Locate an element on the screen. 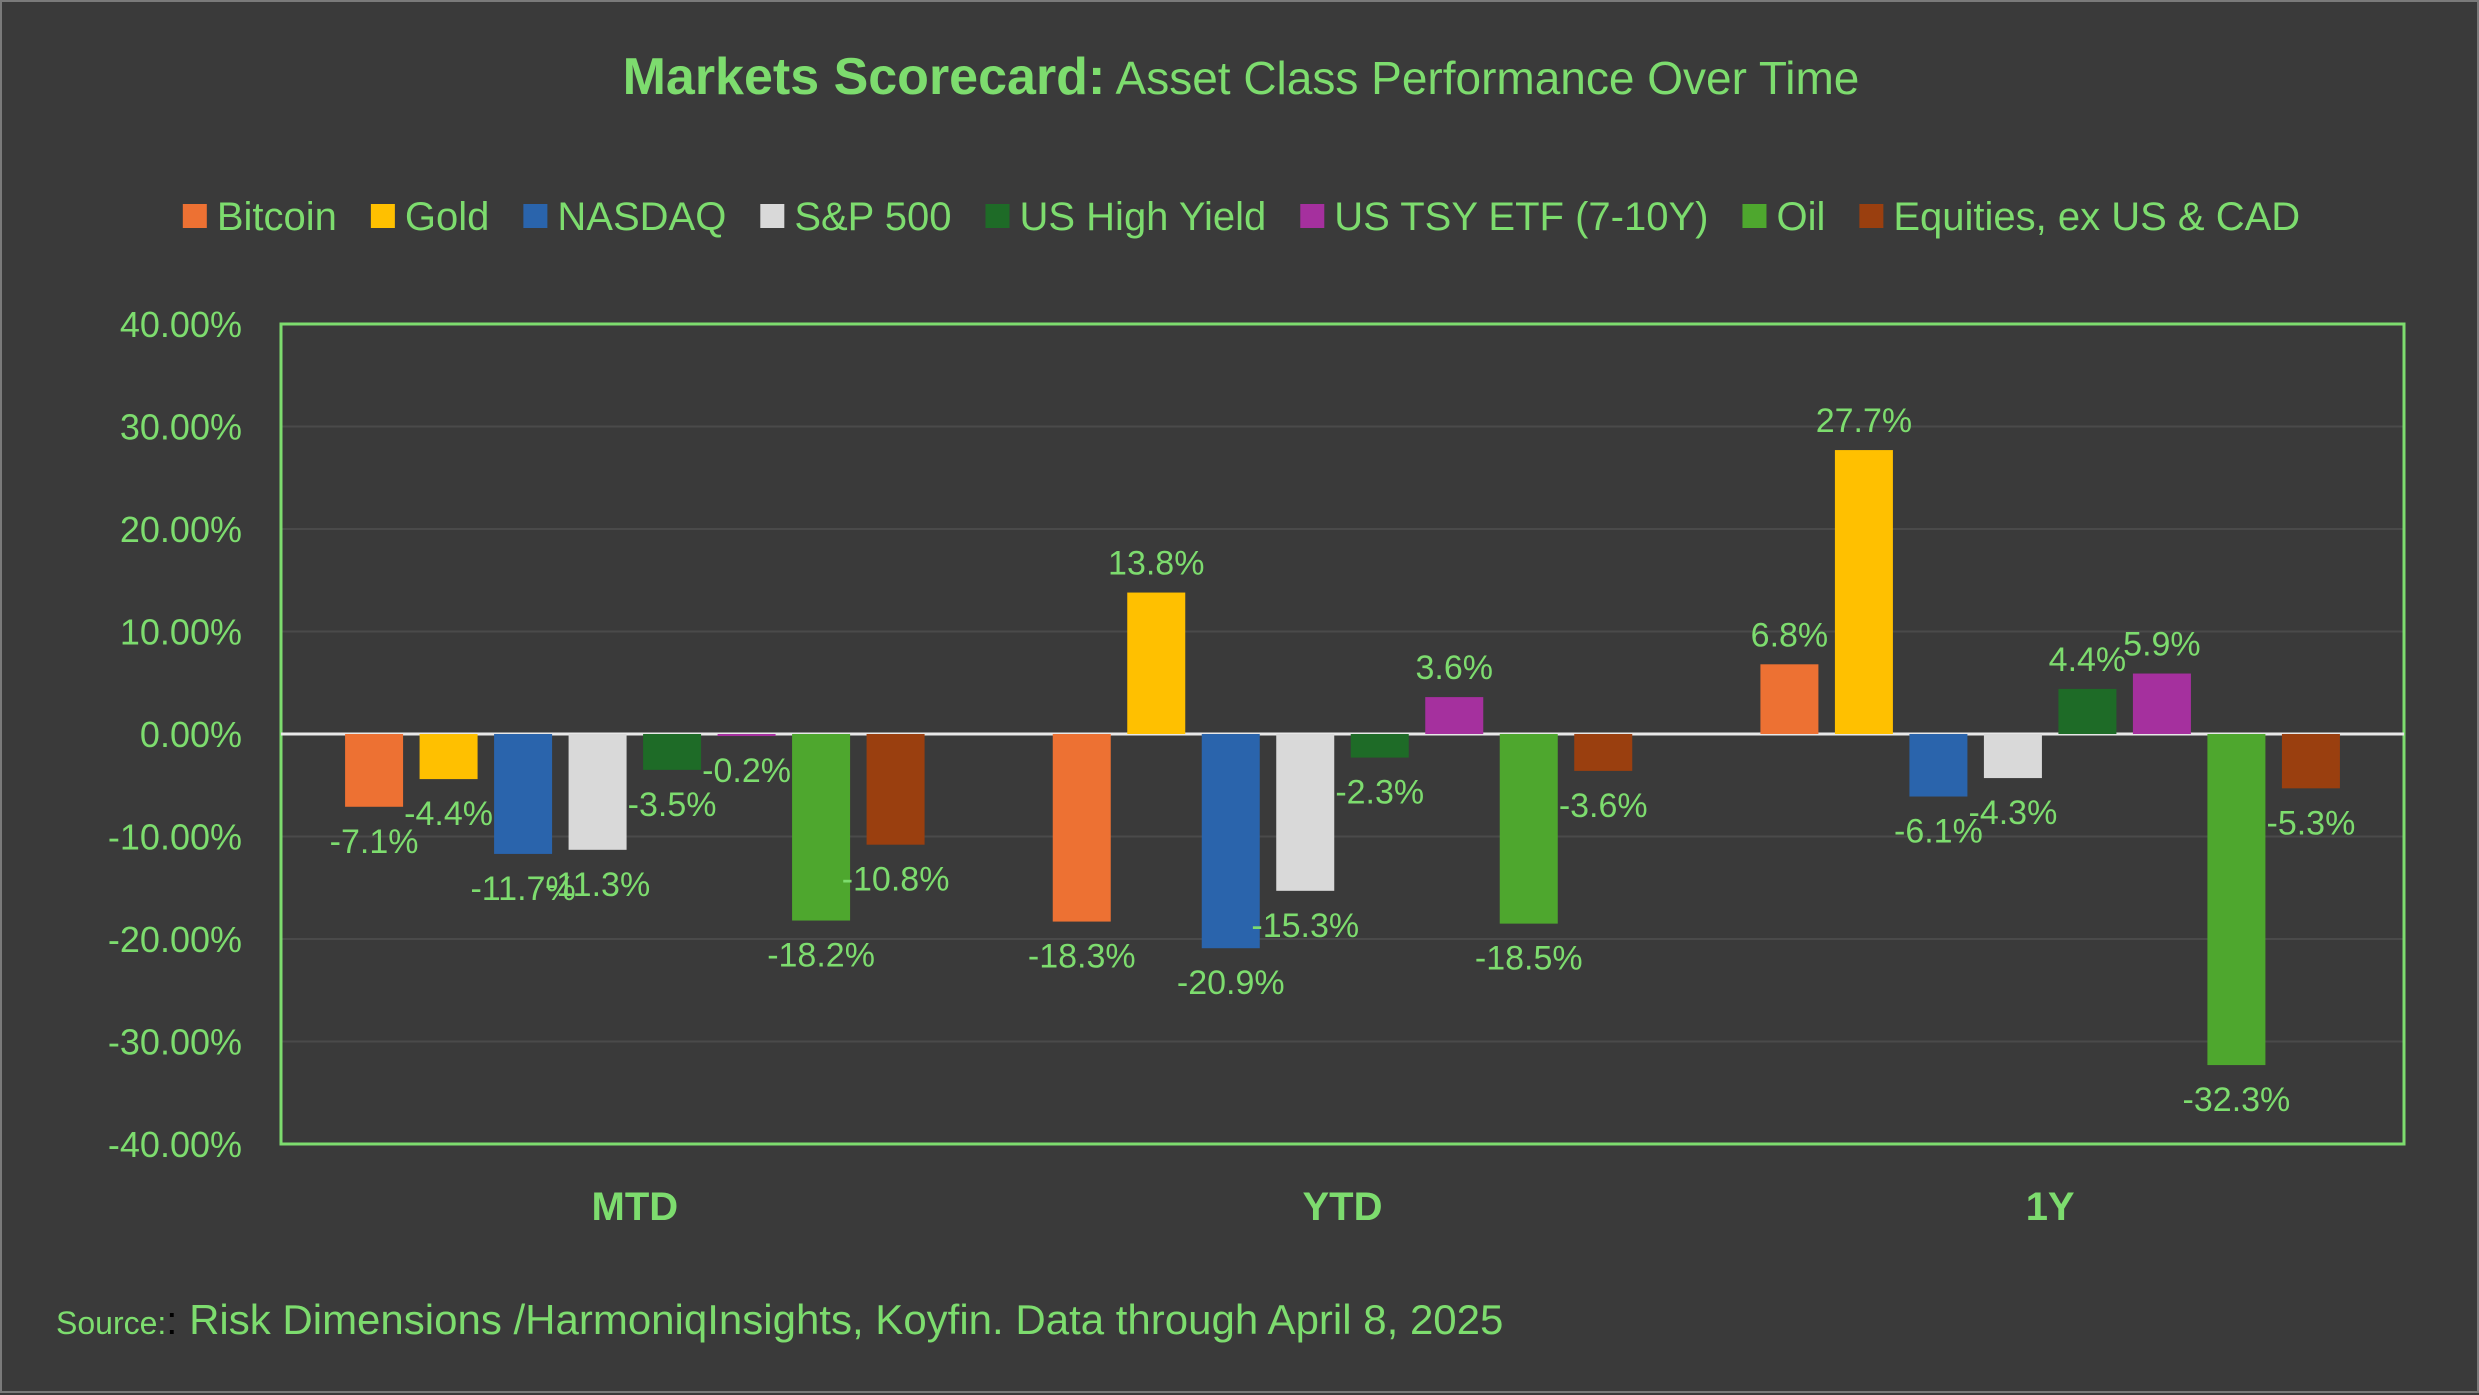 This screenshot has height=1395, width=2479. legend-label: S&P 500 is located at coordinates (872, 217).